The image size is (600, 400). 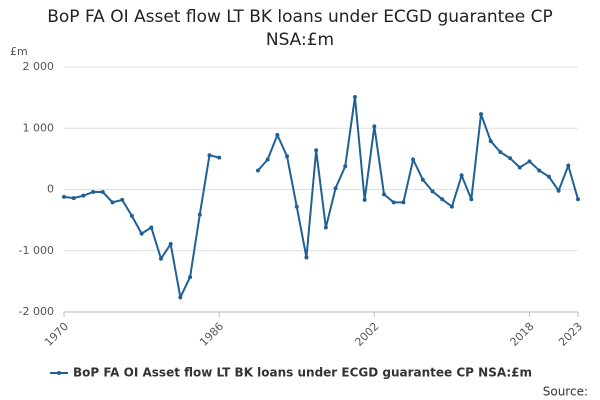 What do you see at coordinates (522, 334) in the screenshot?
I see `x-tick-label: 2018` at bounding box center [522, 334].